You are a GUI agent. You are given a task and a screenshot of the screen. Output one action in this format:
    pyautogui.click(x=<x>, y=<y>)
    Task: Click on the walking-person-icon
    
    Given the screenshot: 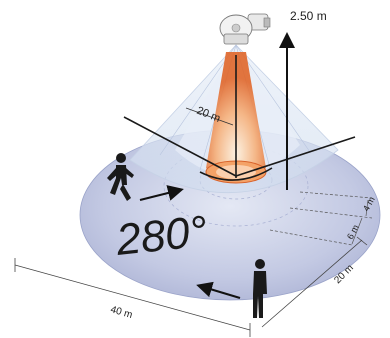 What is the action you would take?
    pyautogui.click(x=120, y=177)
    